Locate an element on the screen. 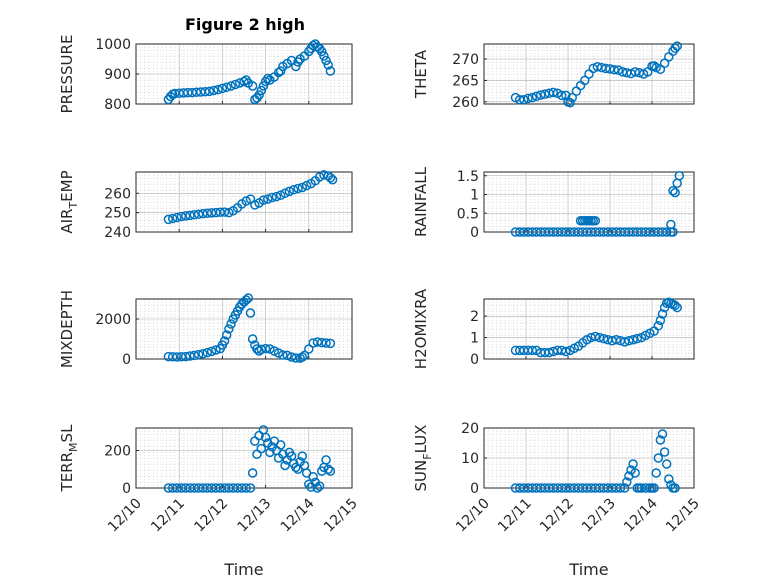 This screenshot has height=583, width=778. figure-title: Figure 2 high is located at coordinates (245, 24).